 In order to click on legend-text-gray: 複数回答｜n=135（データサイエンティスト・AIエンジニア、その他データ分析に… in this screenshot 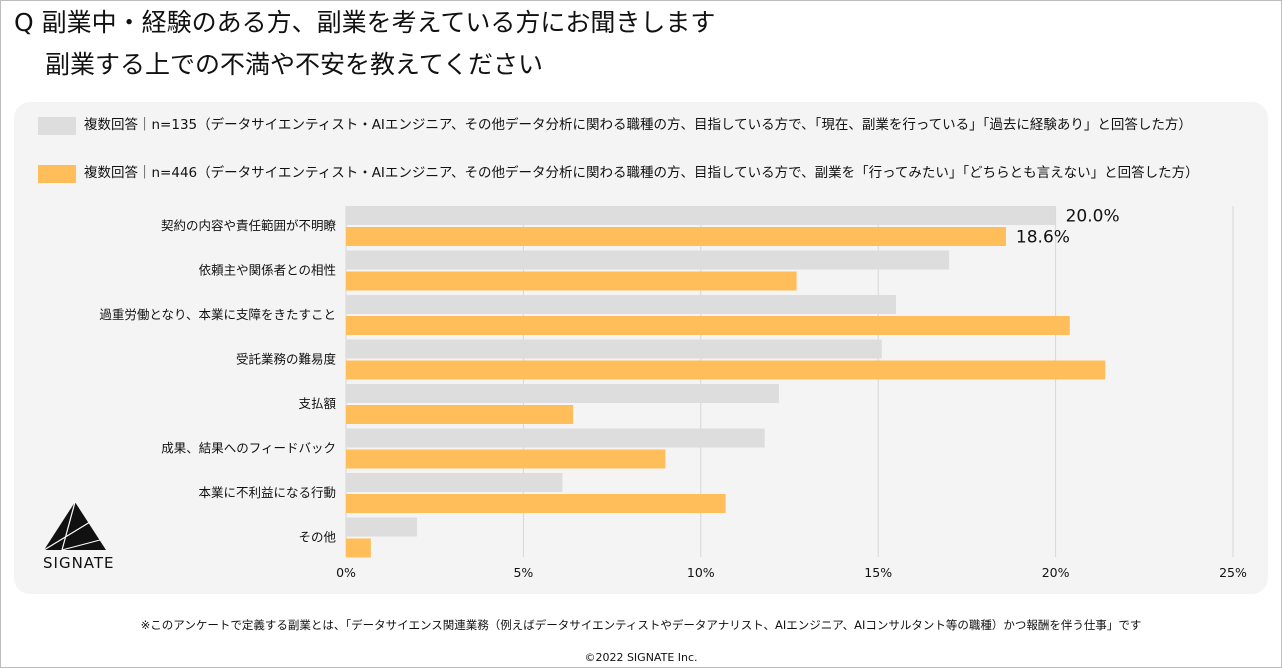, I will do `click(638, 125)`.